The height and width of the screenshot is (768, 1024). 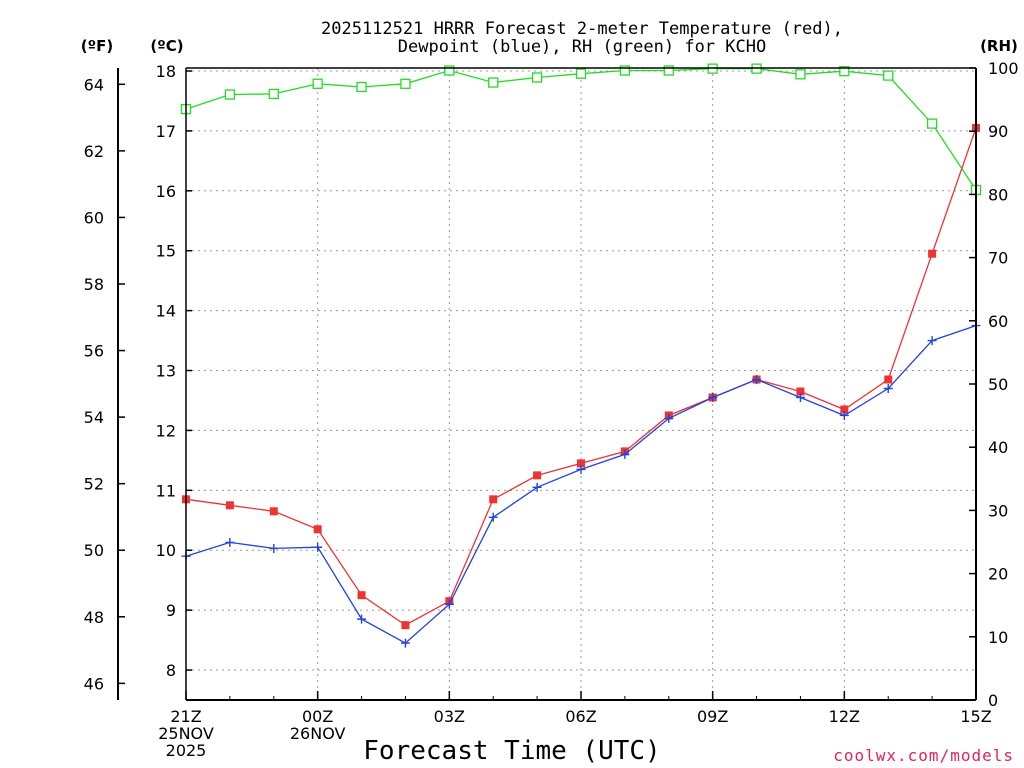 I want to click on rh-tick-label: 60, so click(x=998, y=321).